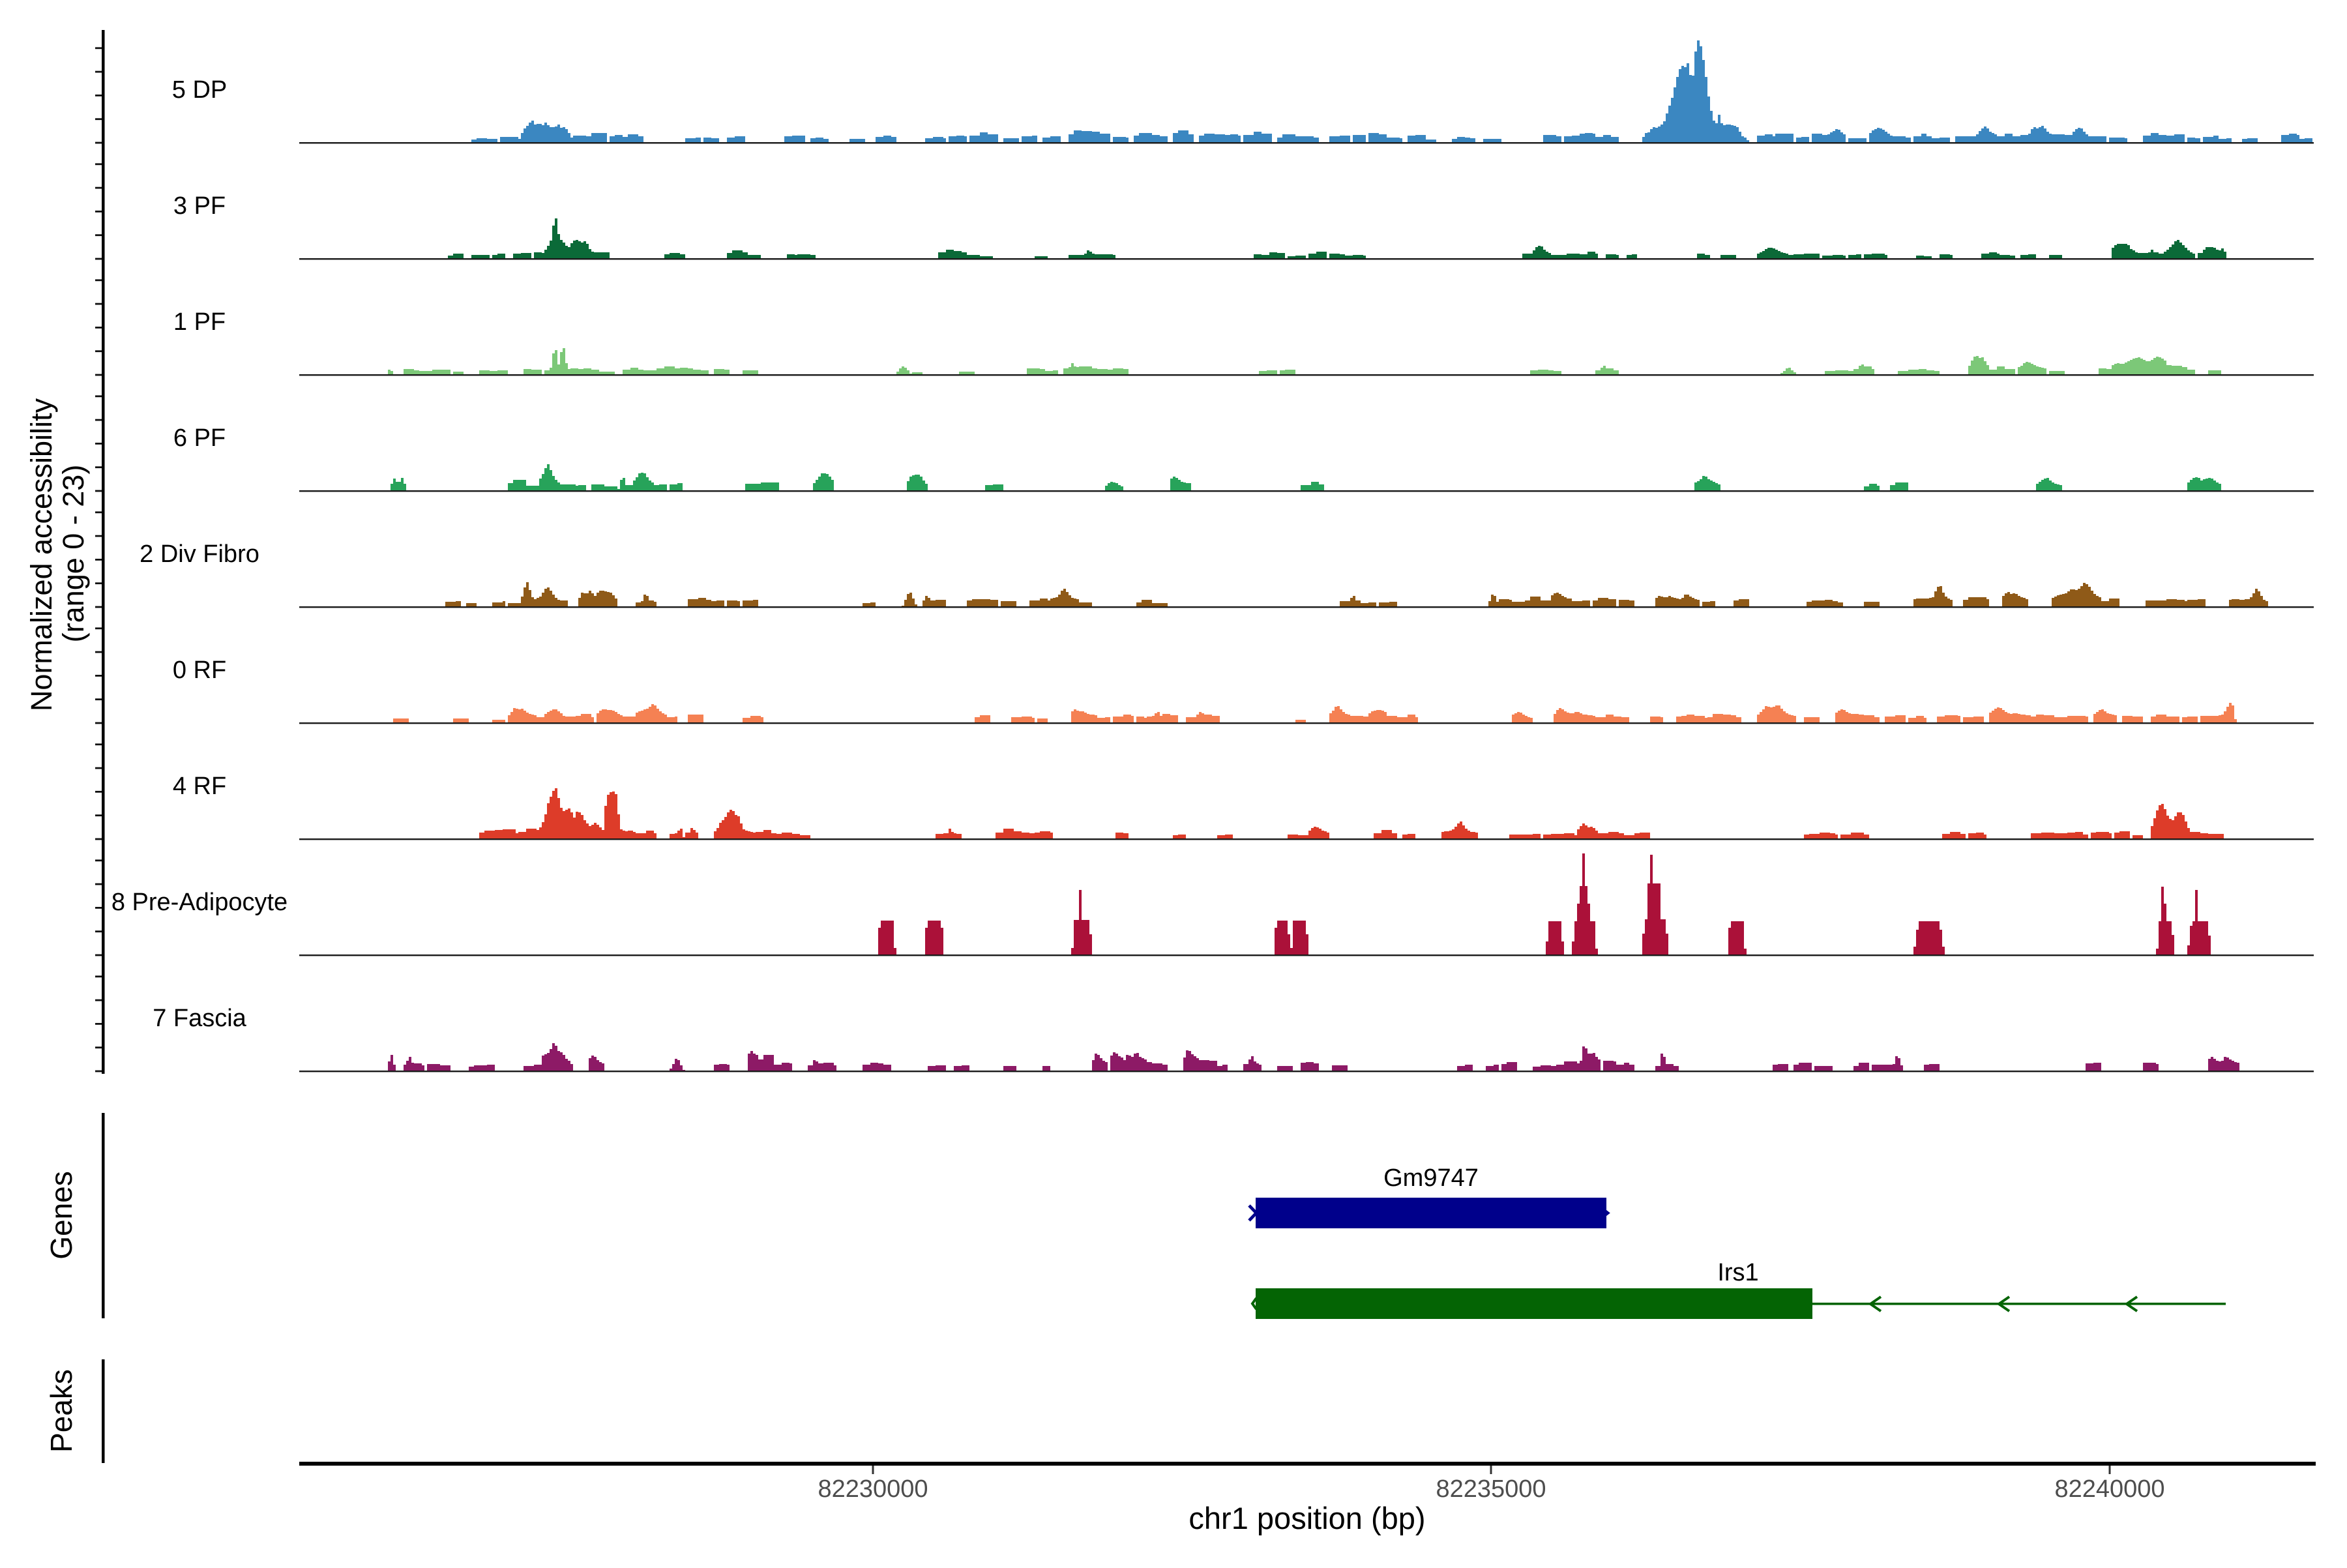 The width and height of the screenshot is (2347, 1568). Describe the element at coordinates (200, 206) in the screenshot. I see `svg-text: 3 PF` at that location.